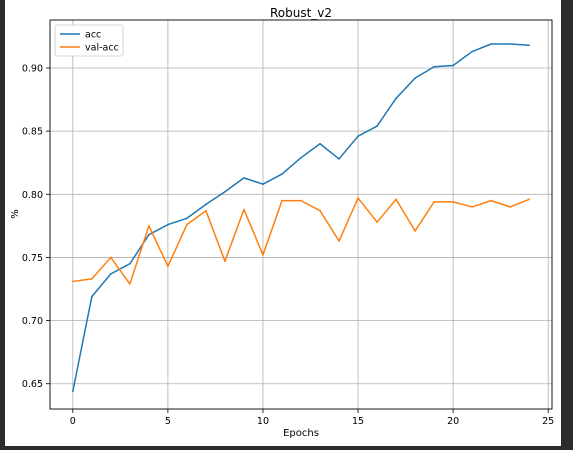 The width and height of the screenshot is (573, 450). What do you see at coordinates (312, 418) in the screenshot?
I see `x-axis-ticks: 0 5 10 15 20 25` at bounding box center [312, 418].